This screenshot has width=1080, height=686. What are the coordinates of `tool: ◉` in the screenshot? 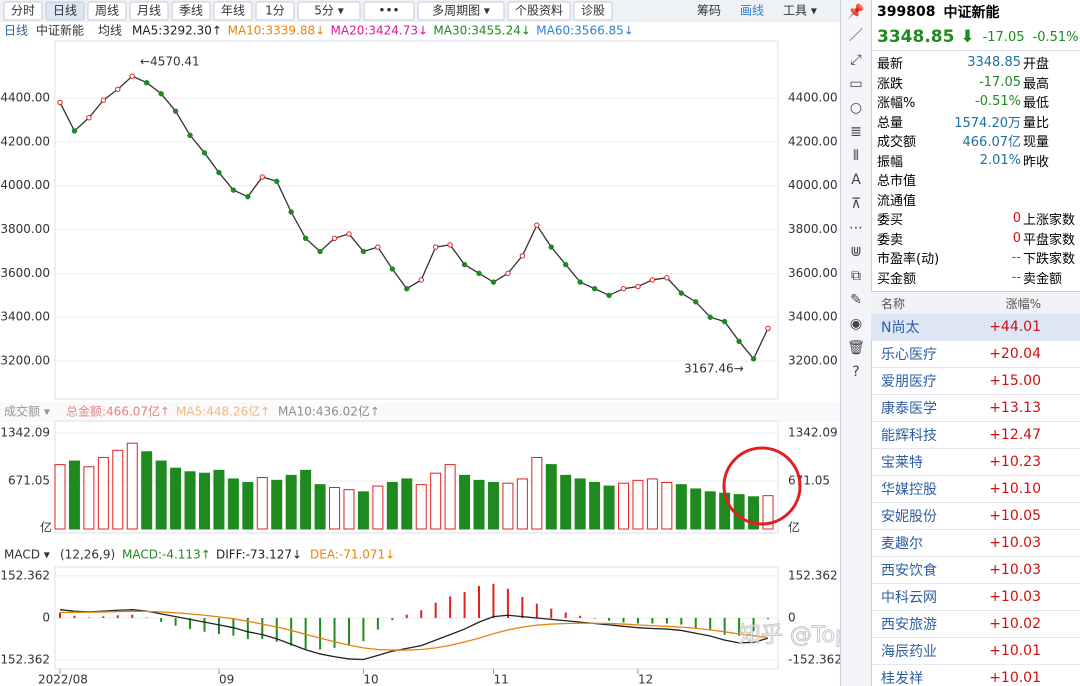 It's located at (856, 324).